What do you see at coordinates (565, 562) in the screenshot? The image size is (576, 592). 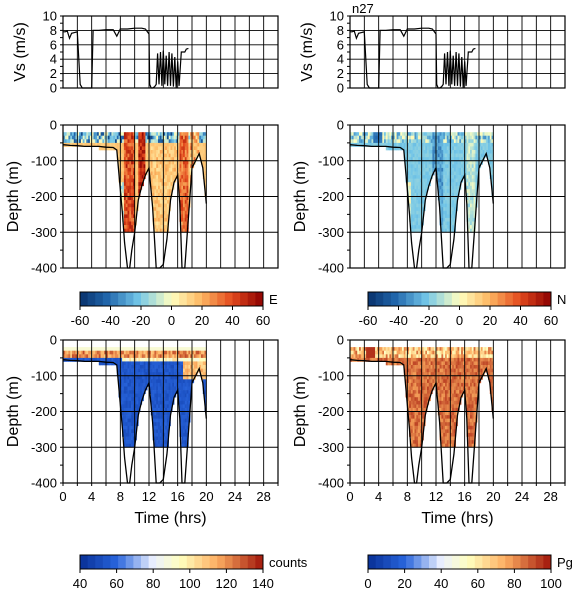 I see `colorbar-label: Pg` at bounding box center [565, 562].